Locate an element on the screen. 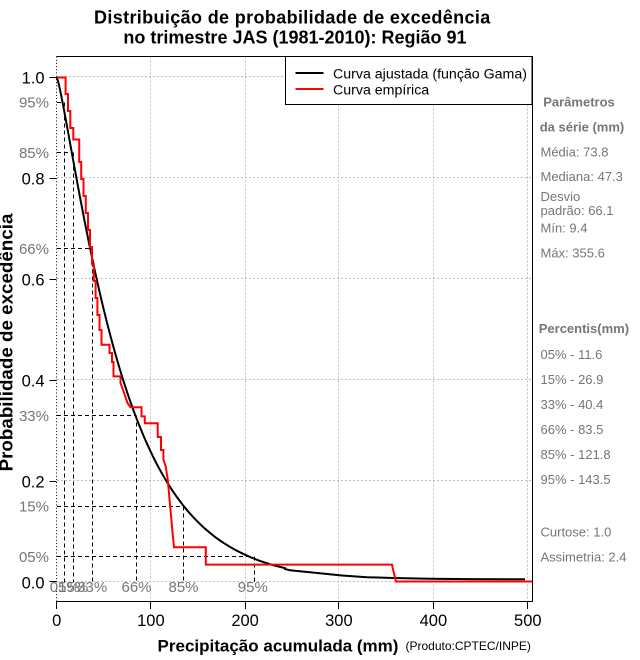 This screenshot has width=640, height=660. svg-text: (Produto:CPTEC/INPE) is located at coordinates (468, 646).